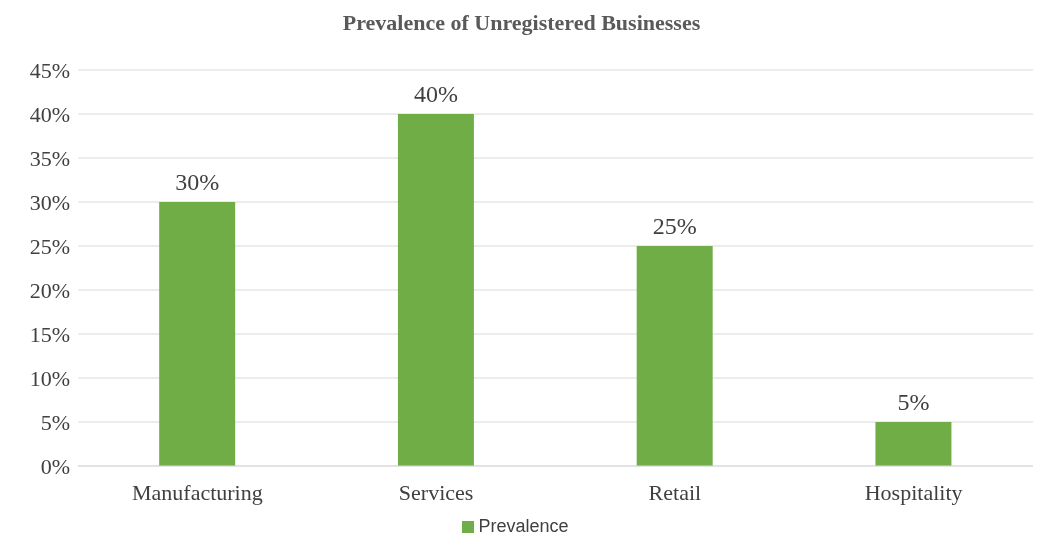 The width and height of the screenshot is (1043, 545). Describe the element at coordinates (49, 290) in the screenshot. I see `y-tick-label: 20%` at that location.